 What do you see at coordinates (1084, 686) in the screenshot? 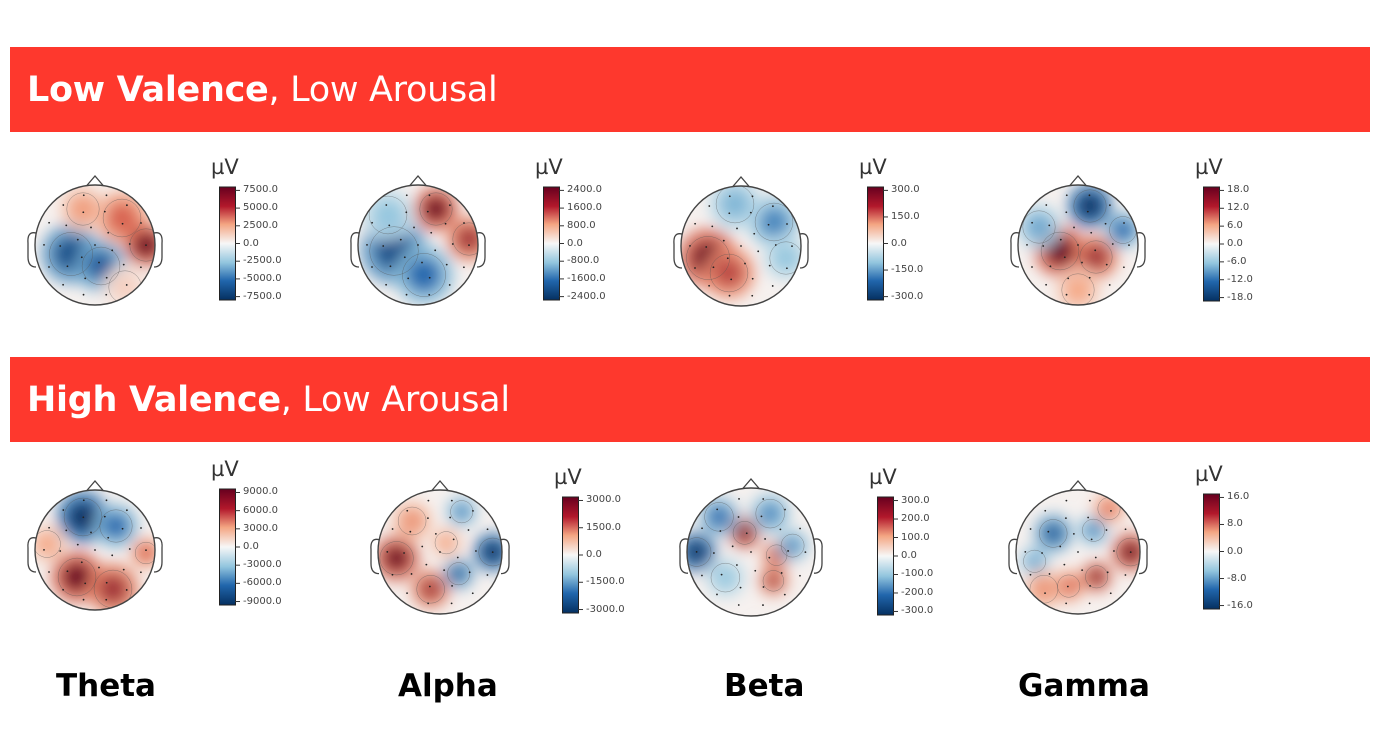
I see `band-label-gamma: Gamma` at bounding box center [1084, 686].